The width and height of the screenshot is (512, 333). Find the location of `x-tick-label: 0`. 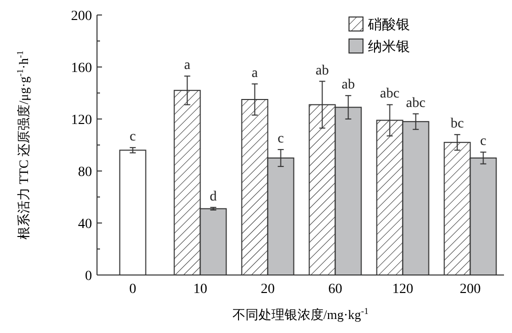

x-tick-label: 0 is located at coordinates (132, 289).